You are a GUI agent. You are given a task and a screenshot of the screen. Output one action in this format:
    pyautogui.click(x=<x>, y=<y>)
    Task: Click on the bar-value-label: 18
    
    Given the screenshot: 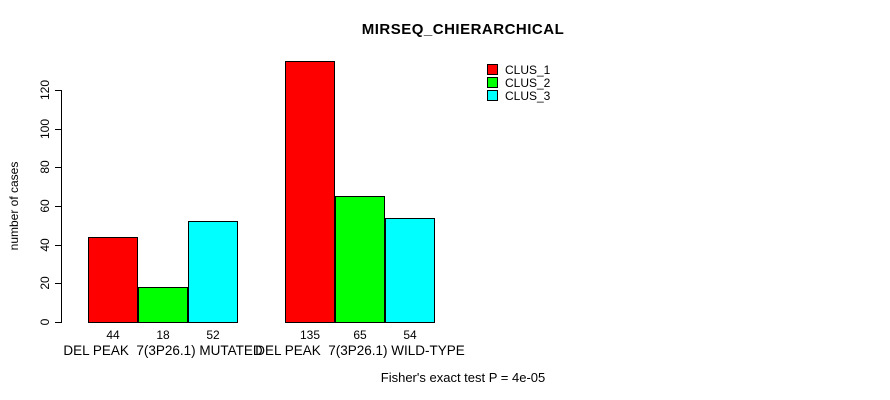 What is the action you would take?
    pyautogui.click(x=163, y=335)
    